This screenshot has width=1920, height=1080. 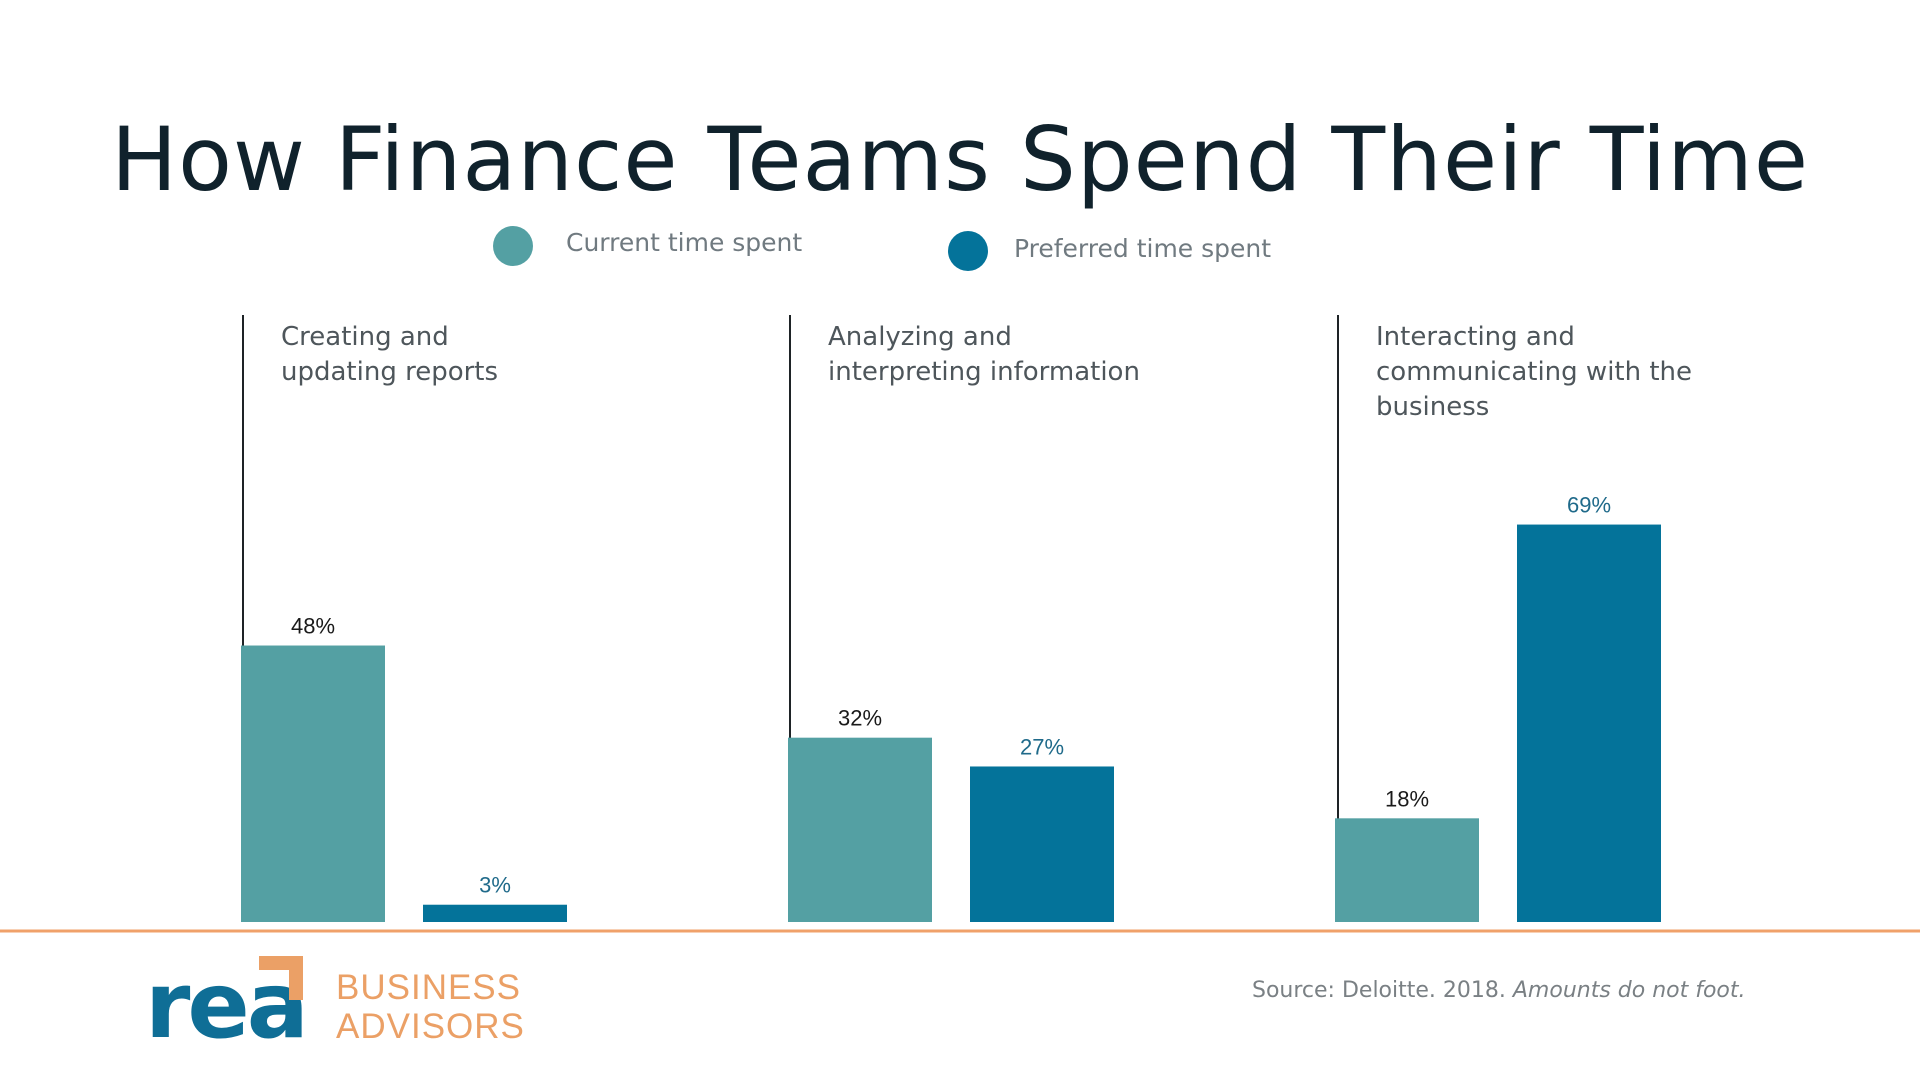 I want to click on legend-label-preferred: Preferred time spent, so click(x=1143, y=248).